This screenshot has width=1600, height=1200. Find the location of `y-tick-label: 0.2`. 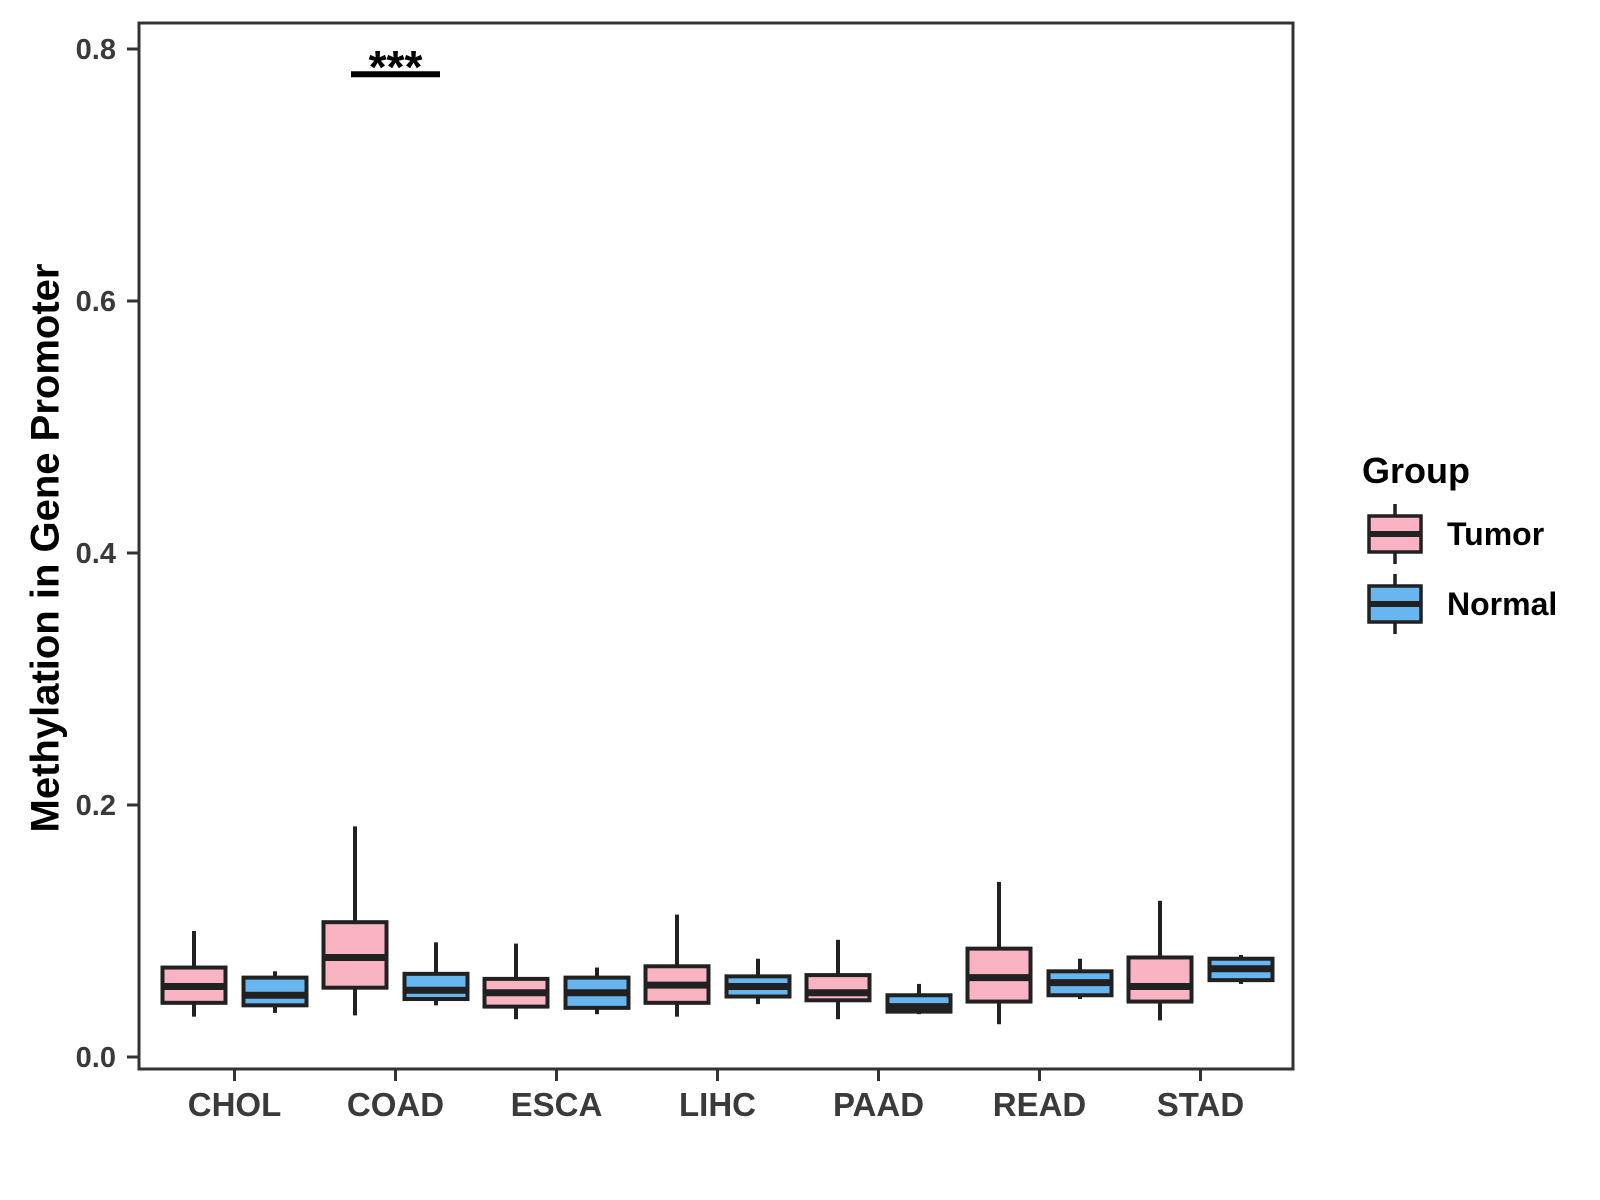

y-tick-label: 0.2 is located at coordinates (96, 806).